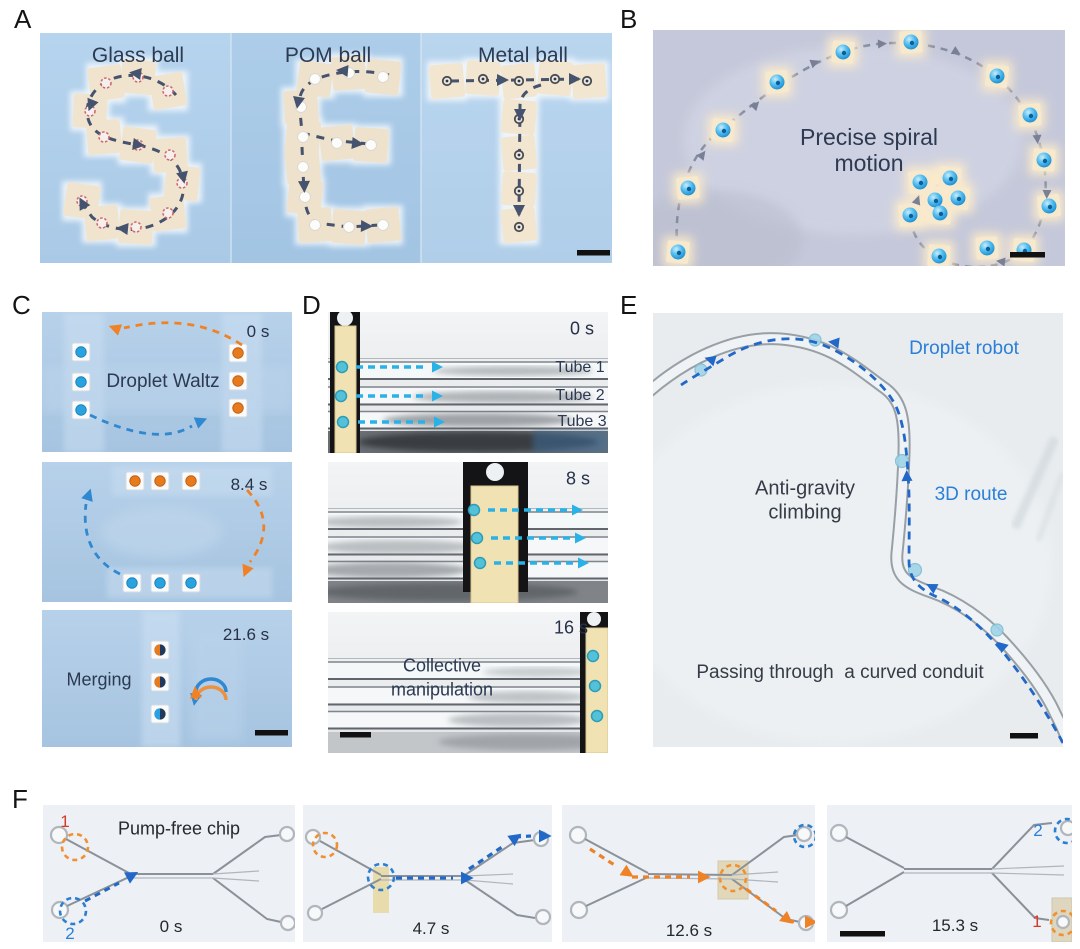  Describe the element at coordinates (580, 395) in the screenshot. I see `tube2-label: Tube 2` at that location.